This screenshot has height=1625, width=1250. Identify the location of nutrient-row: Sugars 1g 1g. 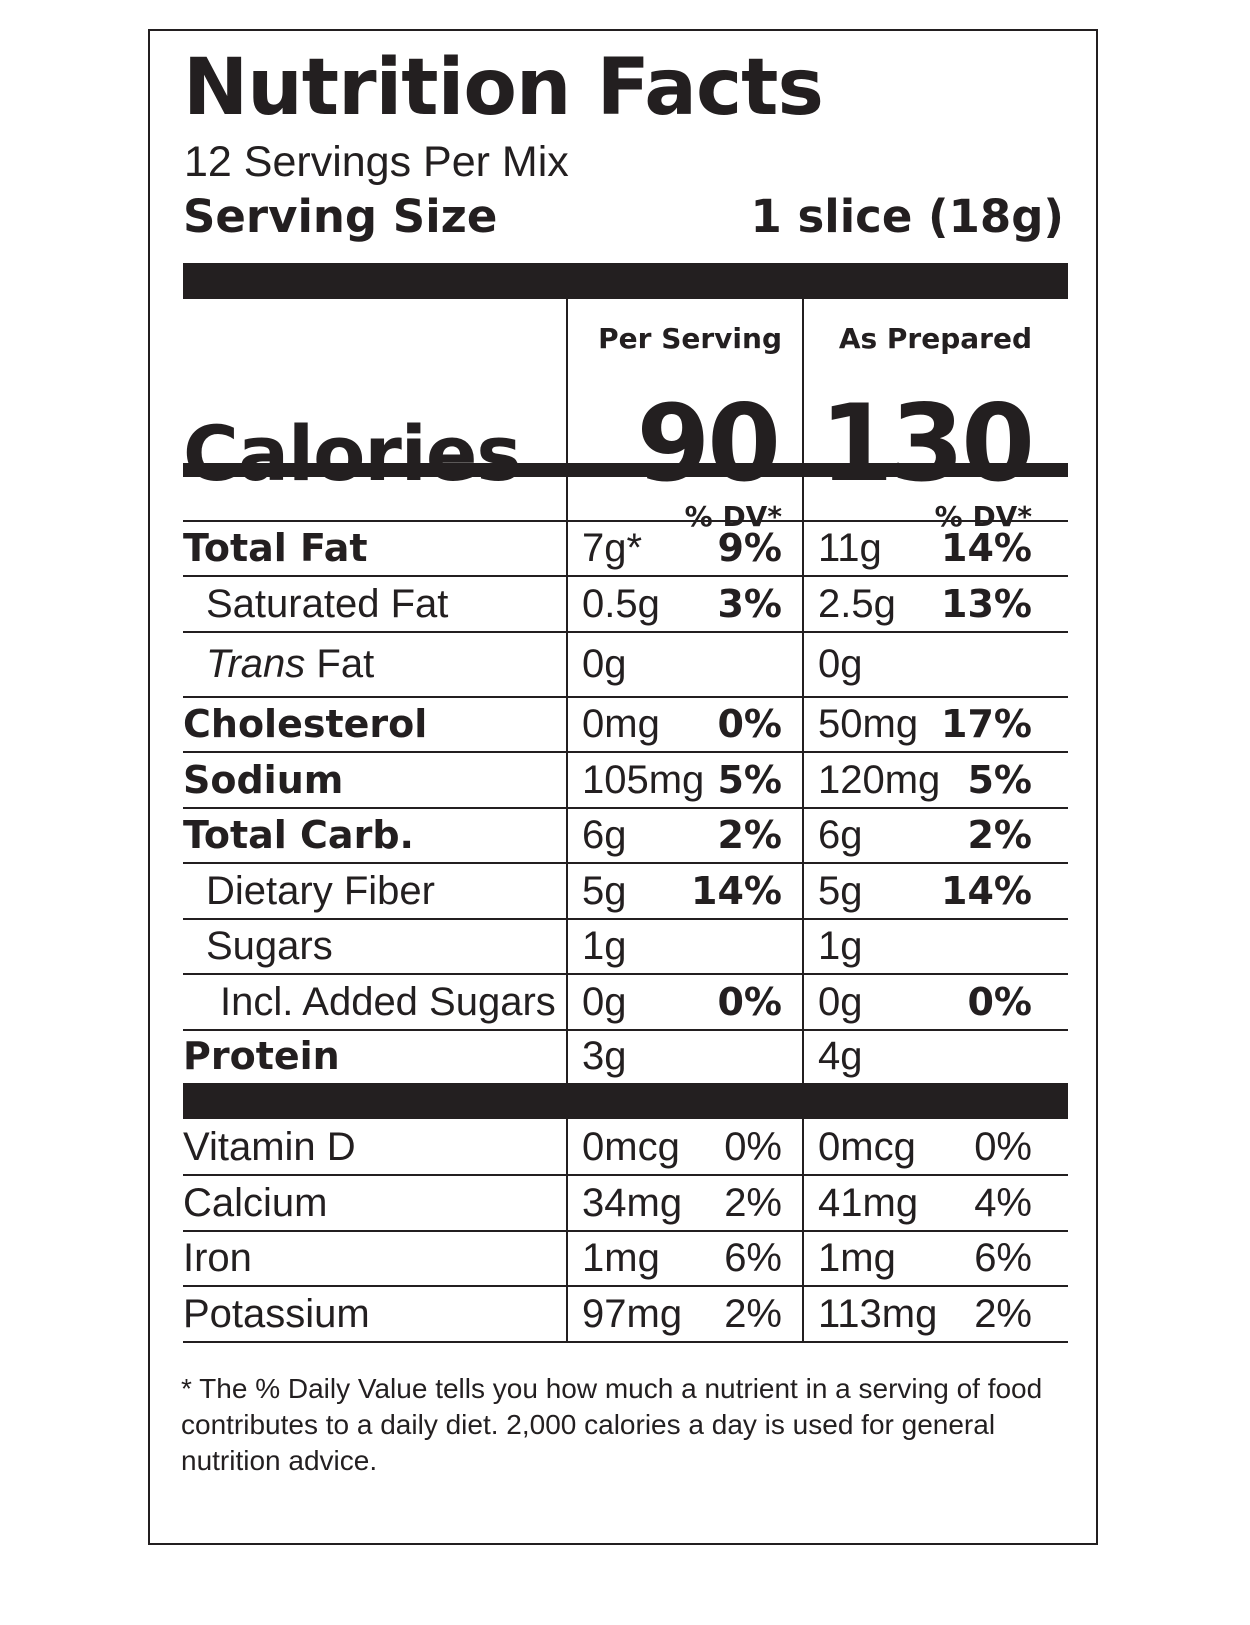
(623, 946).